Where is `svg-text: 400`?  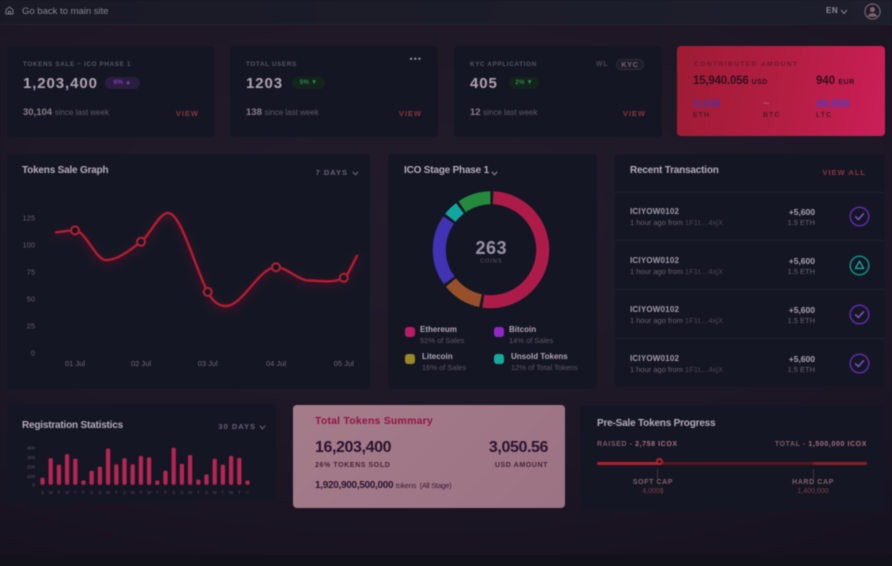 svg-text: 400 is located at coordinates (31, 449).